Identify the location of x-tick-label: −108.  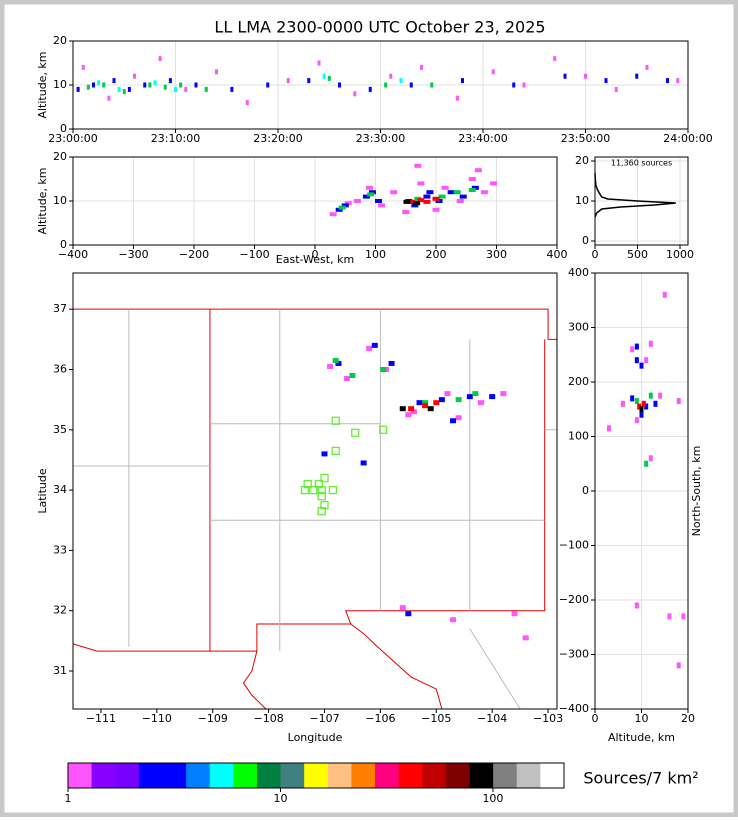
(269, 718).